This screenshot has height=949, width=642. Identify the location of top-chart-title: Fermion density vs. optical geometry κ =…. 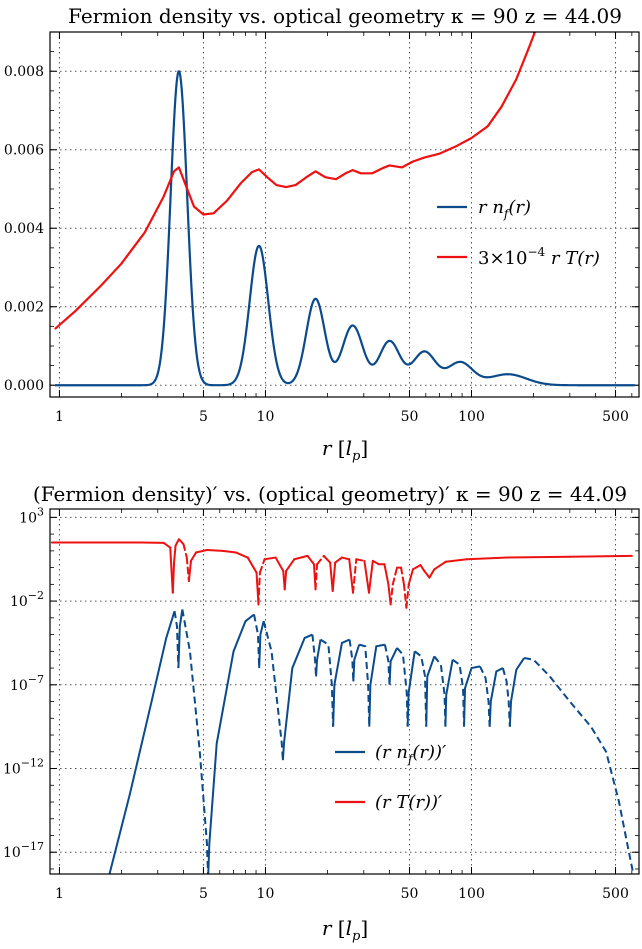
(345, 16).